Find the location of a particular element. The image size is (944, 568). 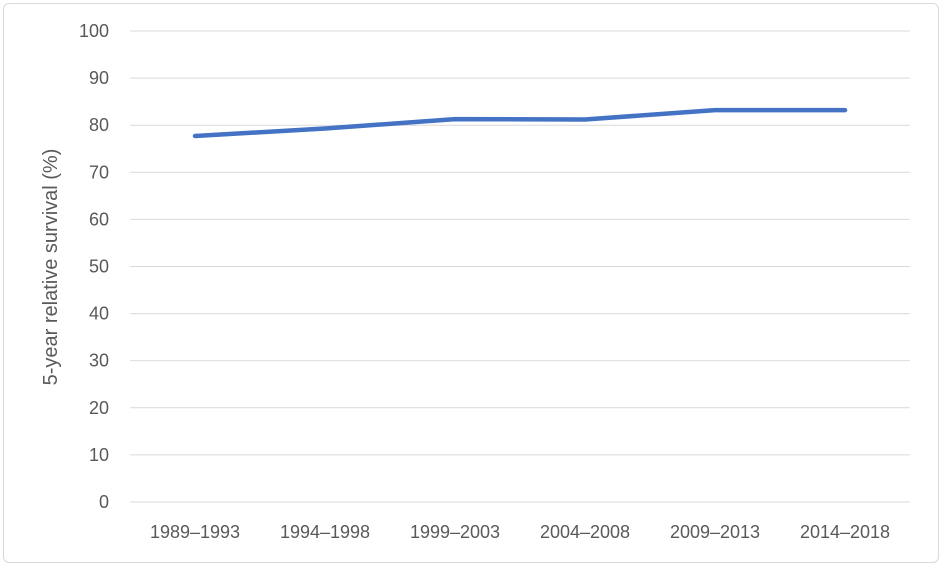

x-tick-label: 2014–2018 is located at coordinates (845, 532).